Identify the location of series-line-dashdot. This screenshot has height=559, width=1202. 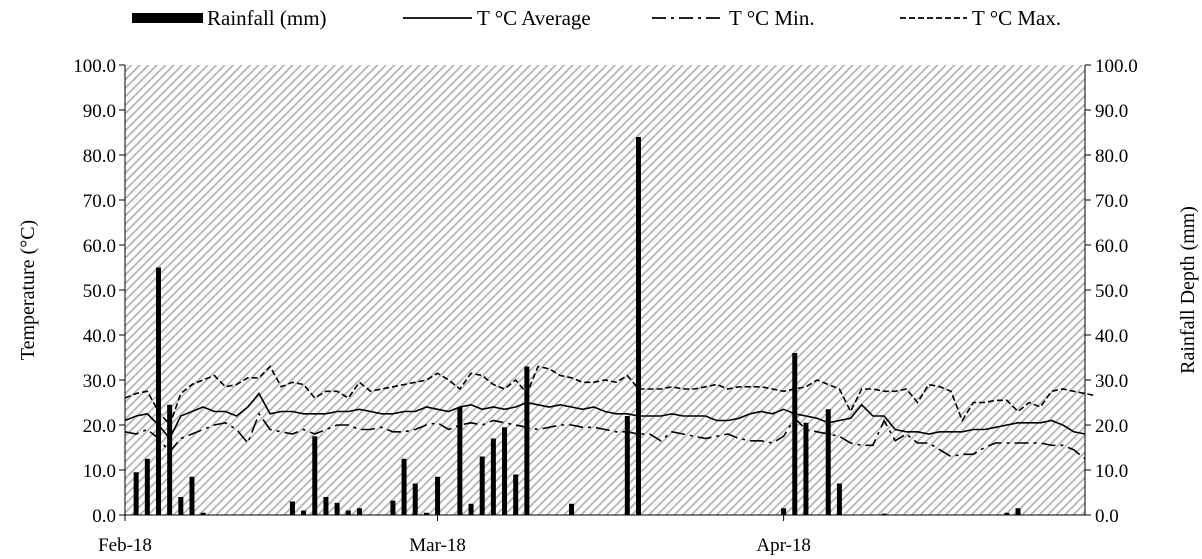
(605, 436).